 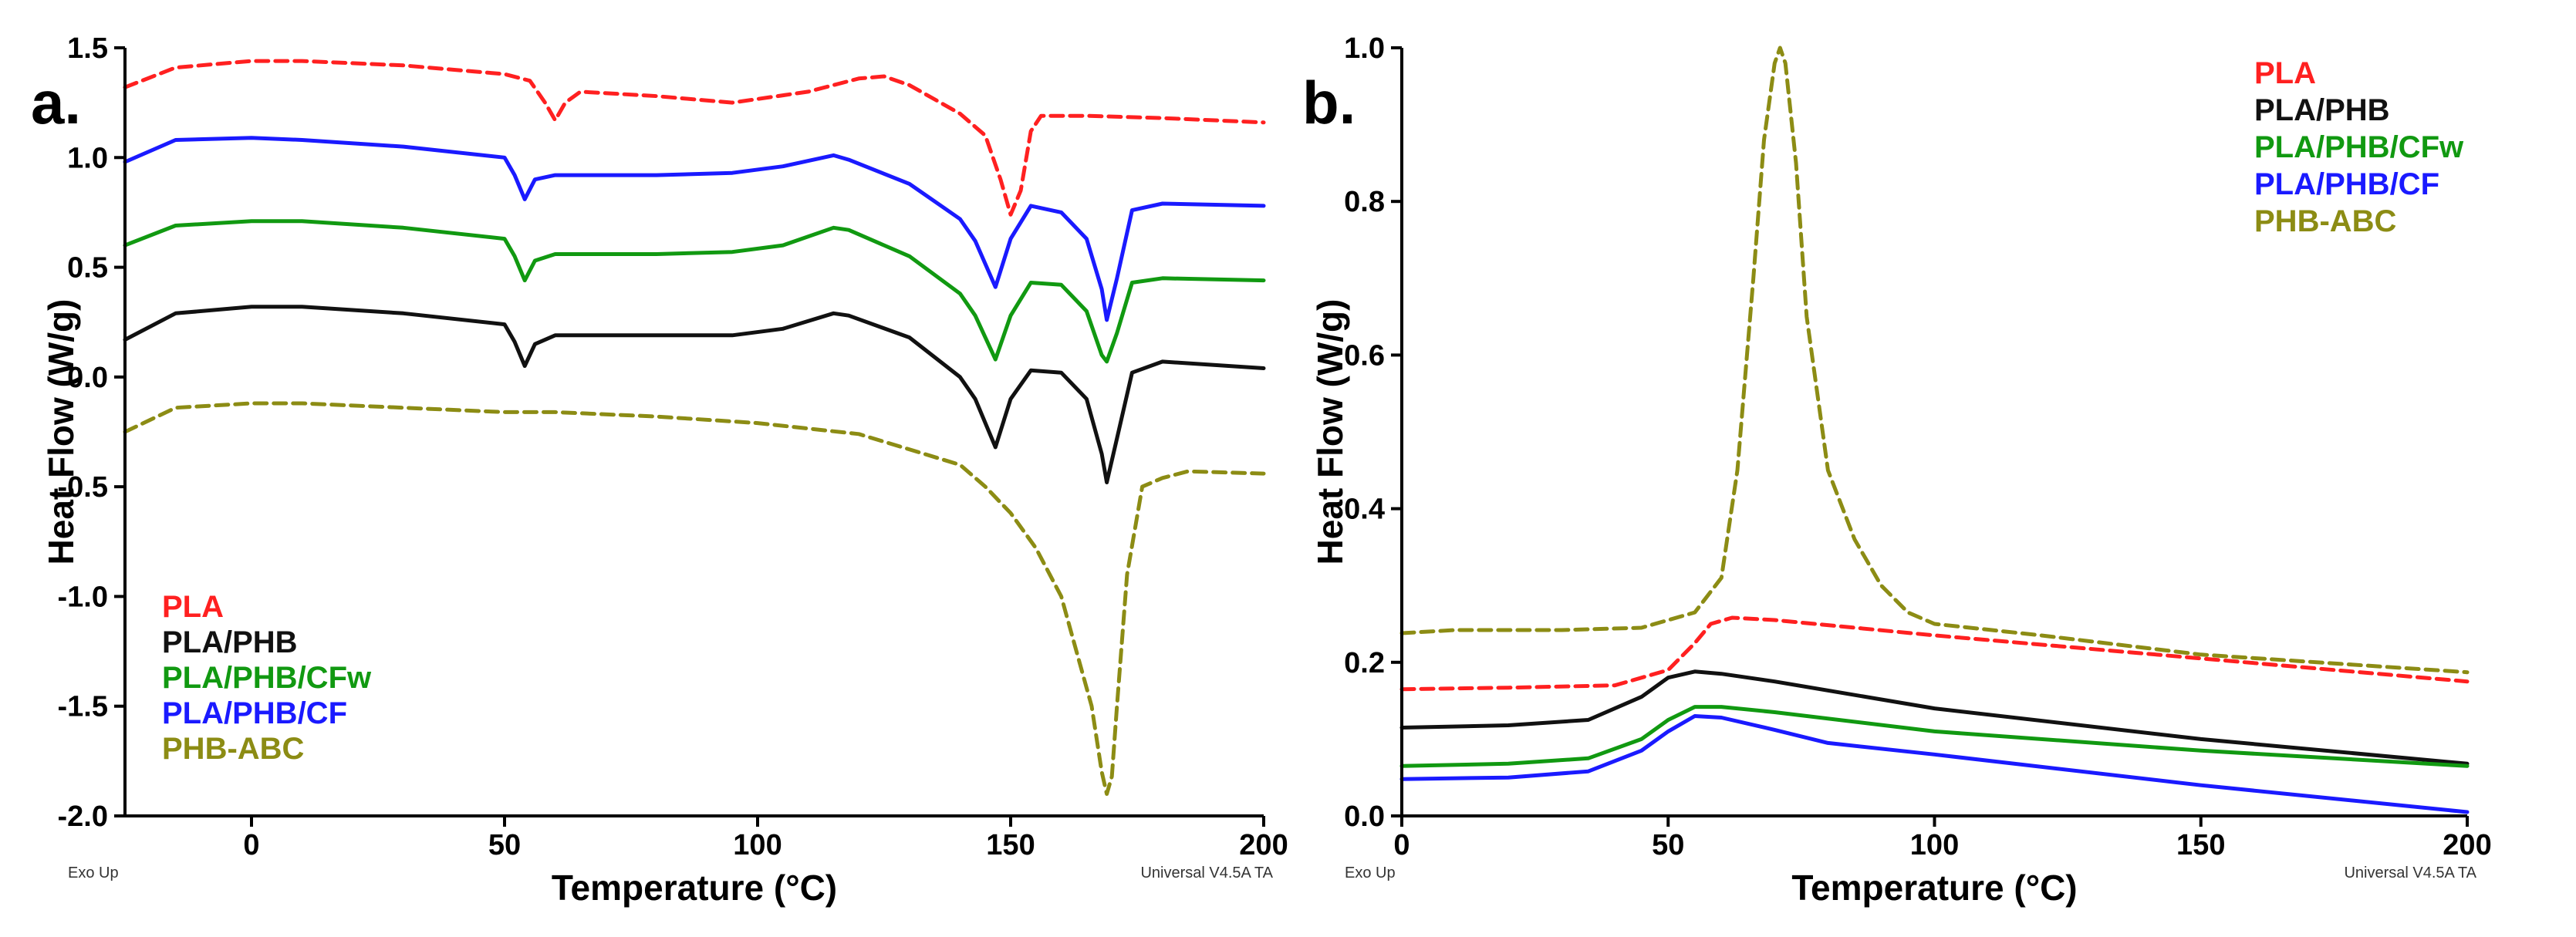 I want to click on y-tick-label: 0.6, so click(x=1365, y=355).